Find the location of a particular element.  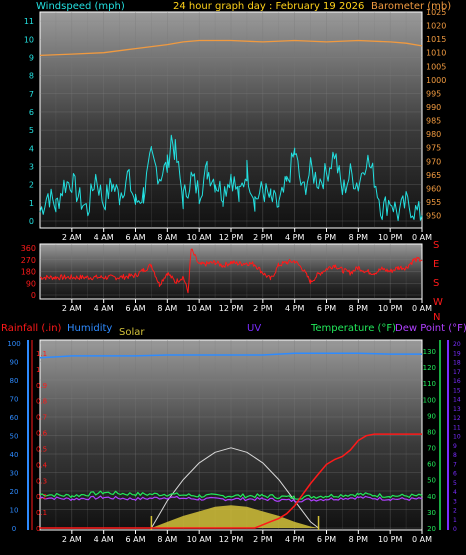

temp-tick-label: 40 is located at coordinates (431, 497).